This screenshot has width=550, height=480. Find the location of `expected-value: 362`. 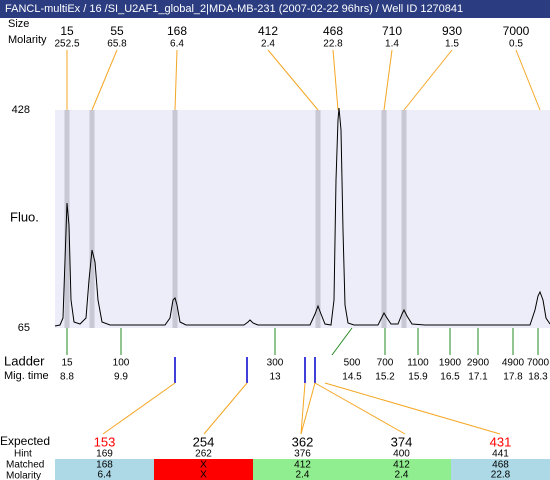

expected-value: 362 is located at coordinates (303, 441).